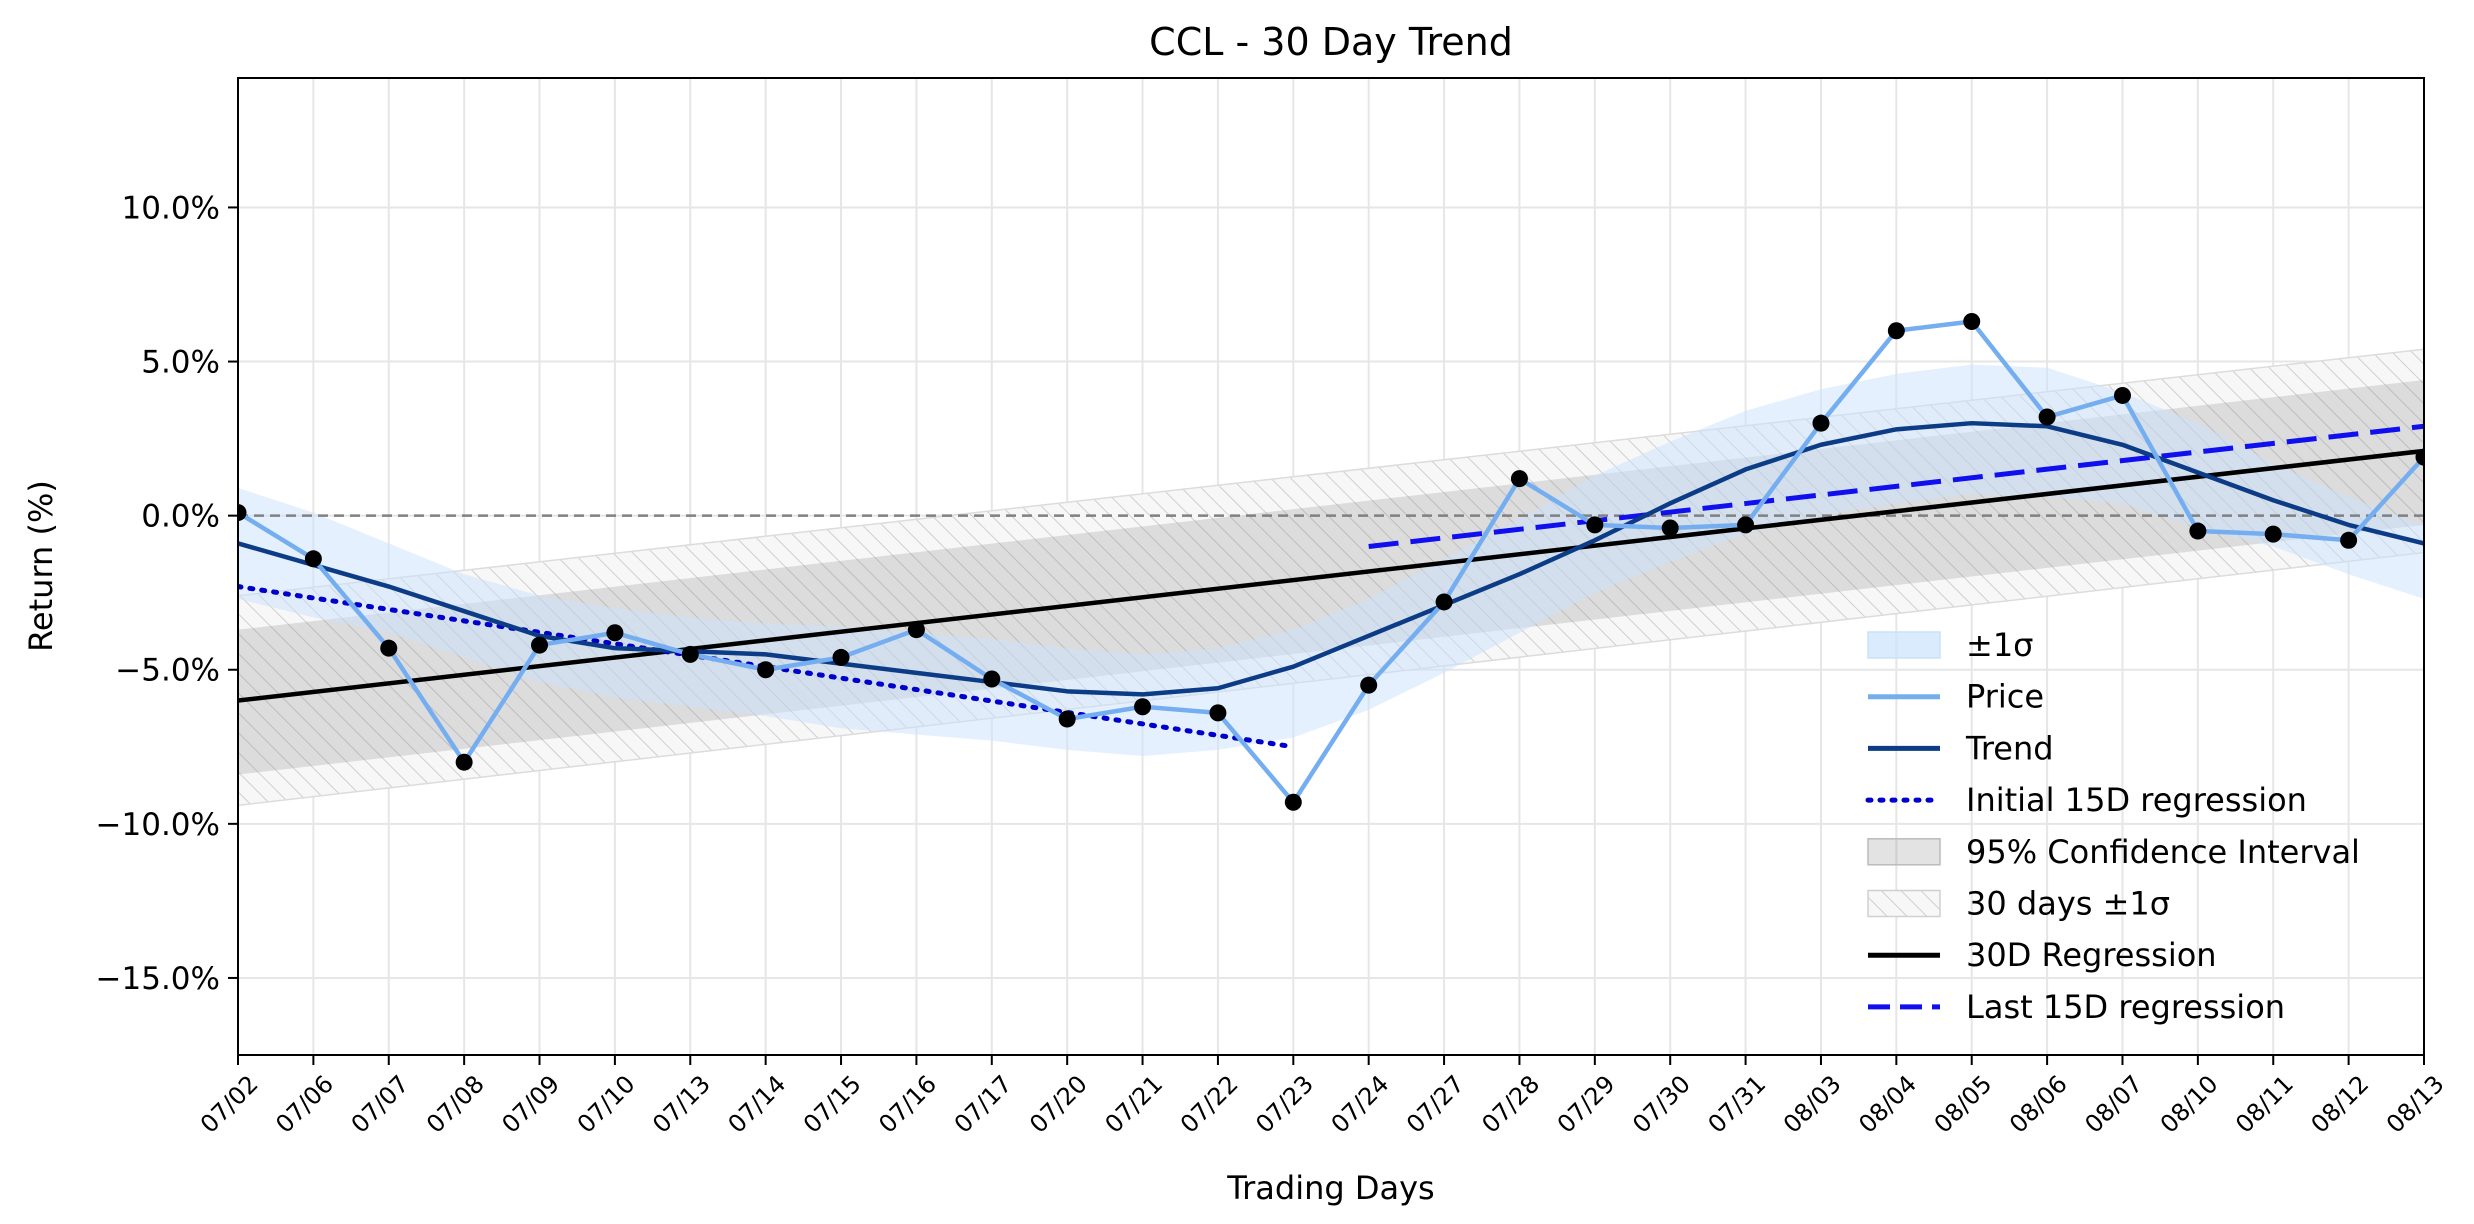  Describe the element at coordinates (41, 566) in the screenshot. I see `y-axis-label: Return (%)` at that location.